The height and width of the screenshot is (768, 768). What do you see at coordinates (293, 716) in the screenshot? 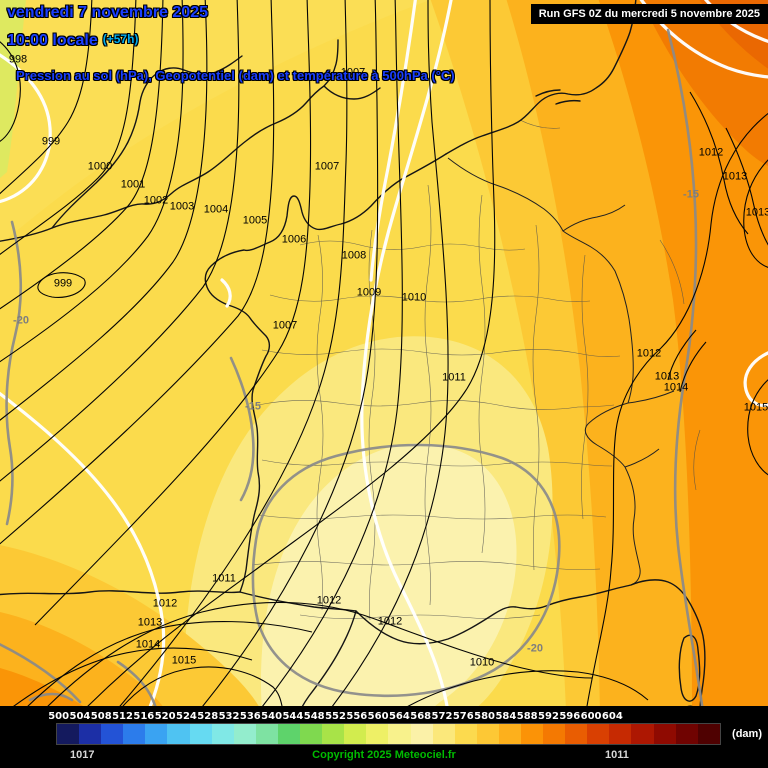
I see `scale-value: 544` at bounding box center [293, 716].